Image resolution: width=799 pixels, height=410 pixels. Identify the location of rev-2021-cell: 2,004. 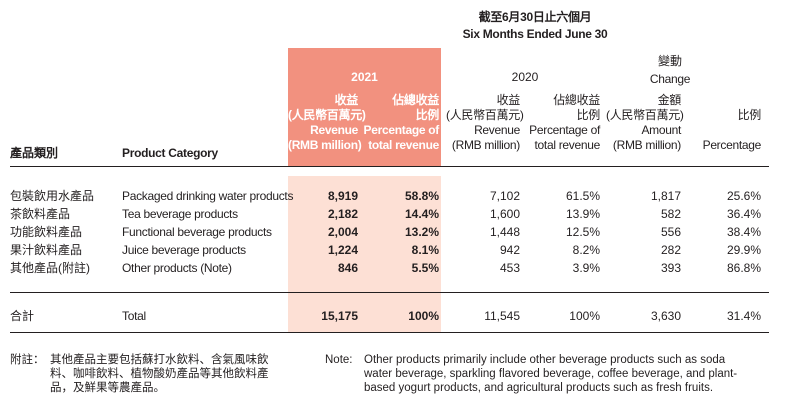
(342, 232).